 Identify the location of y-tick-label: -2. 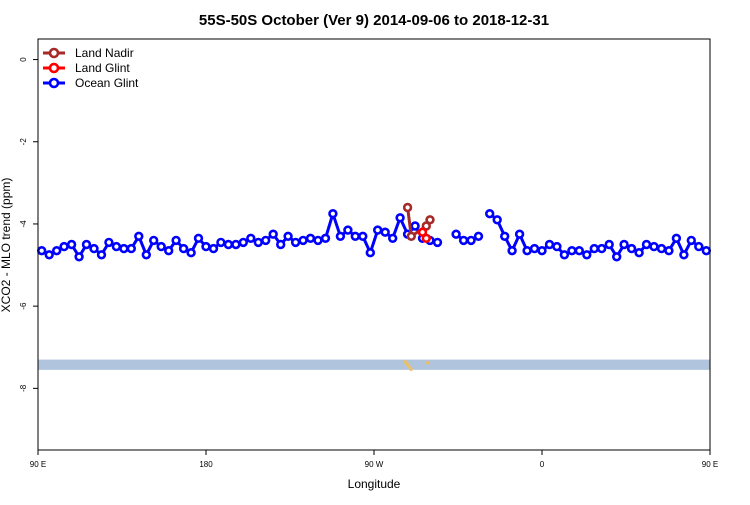
(23, 142).